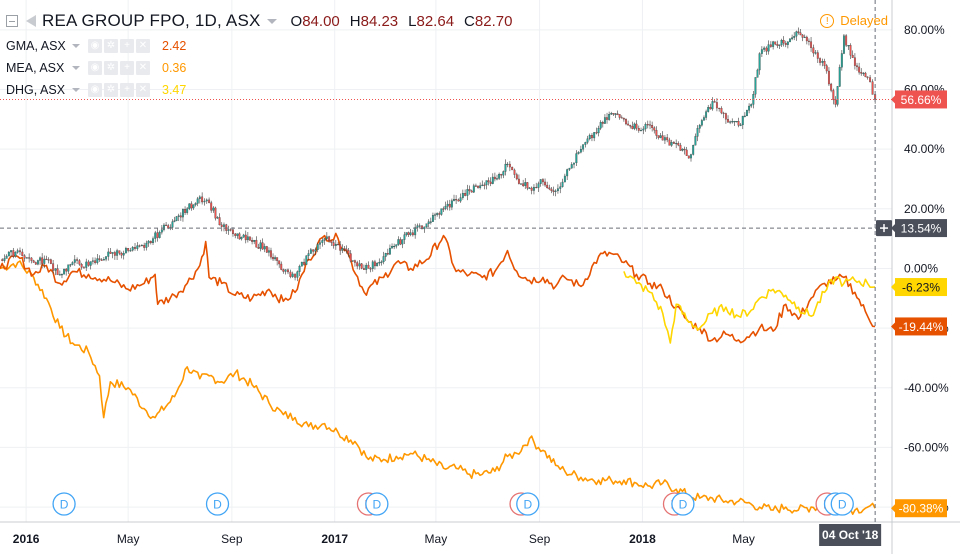  I want to click on price-label-arrow, so click(893, 508).